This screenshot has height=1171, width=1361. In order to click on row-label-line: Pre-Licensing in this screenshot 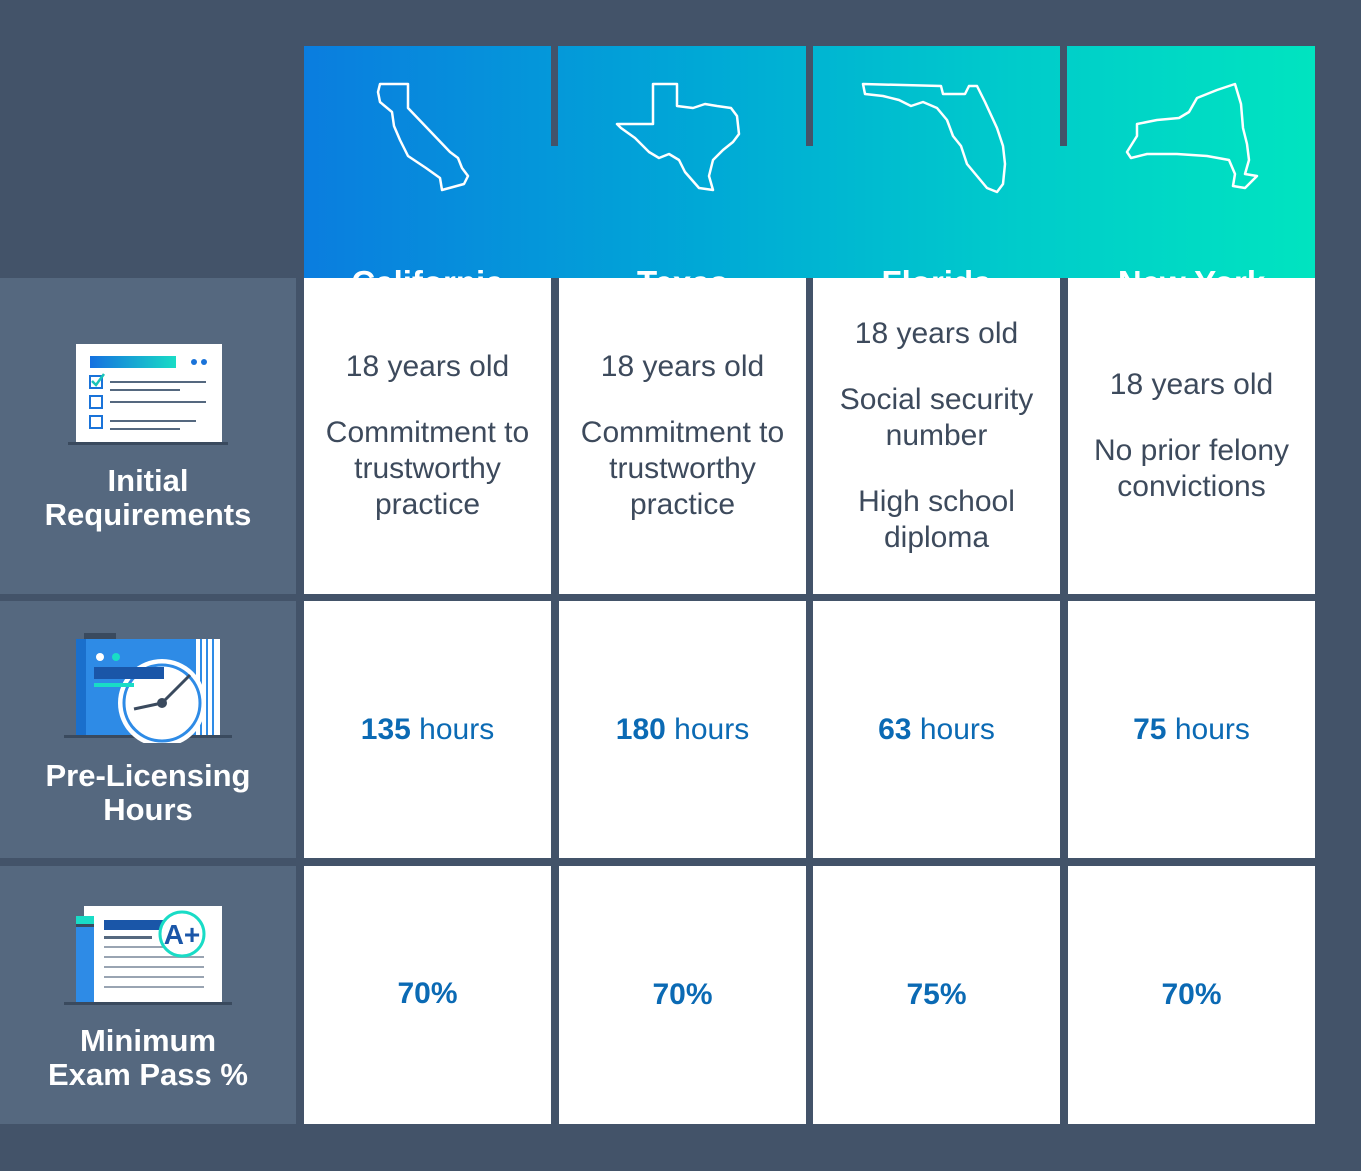, I will do `click(148, 775)`.